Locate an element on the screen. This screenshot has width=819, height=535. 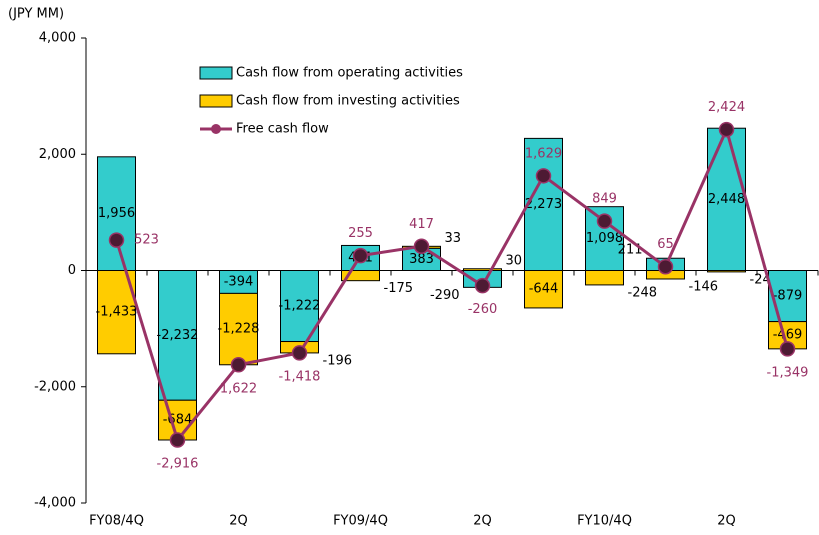
x-tick-label: FY08/4Q is located at coordinates (116, 521).